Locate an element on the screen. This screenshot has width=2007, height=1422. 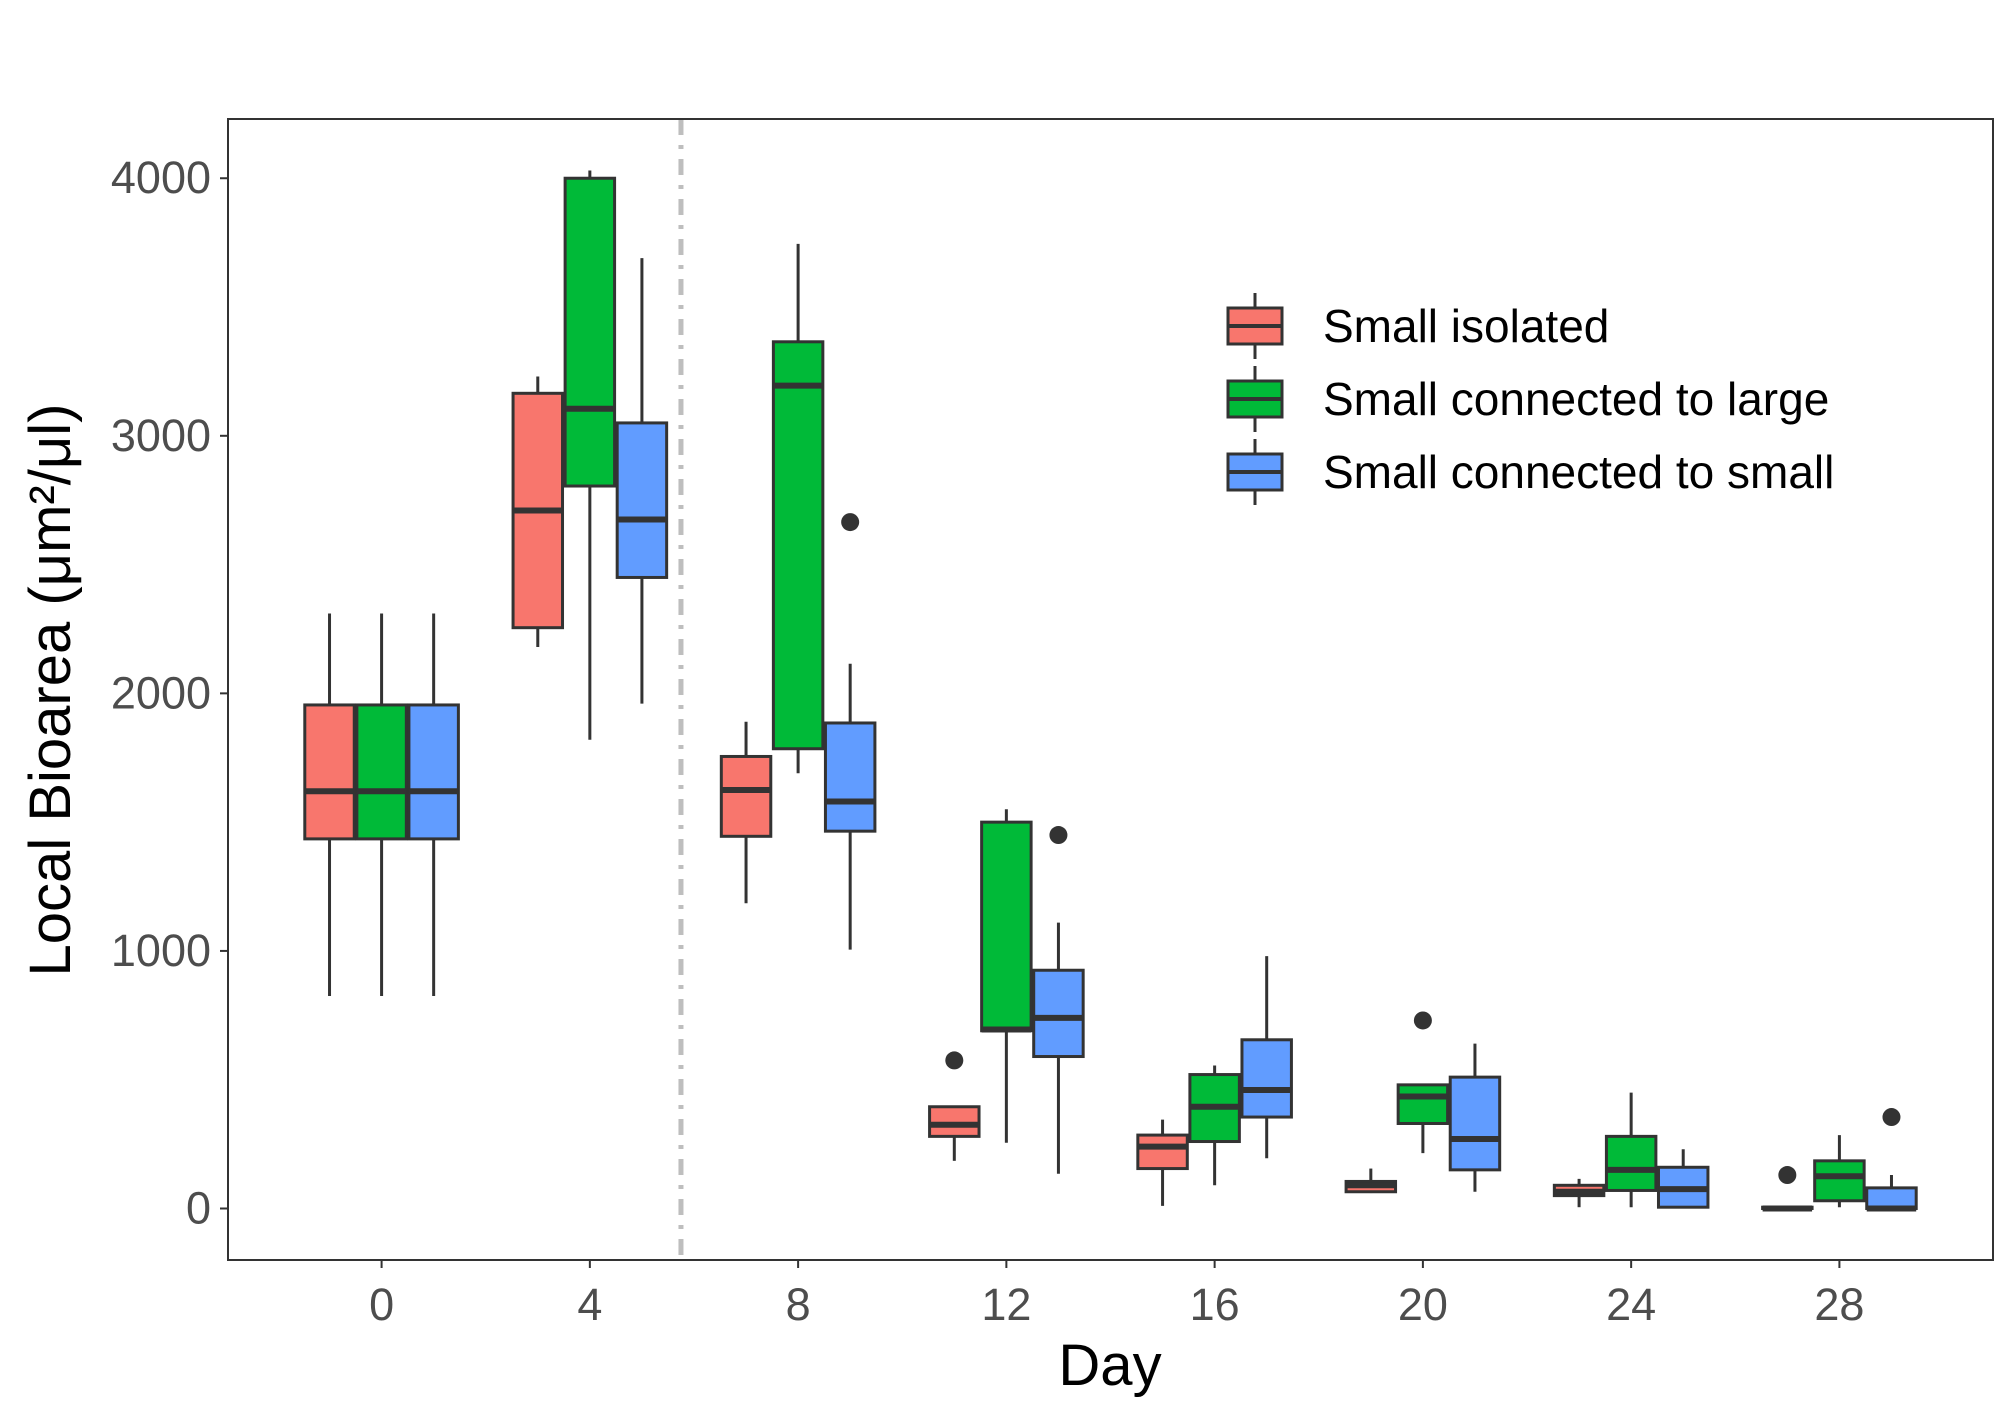
y-tick-label: 3000 is located at coordinates (161, 435).